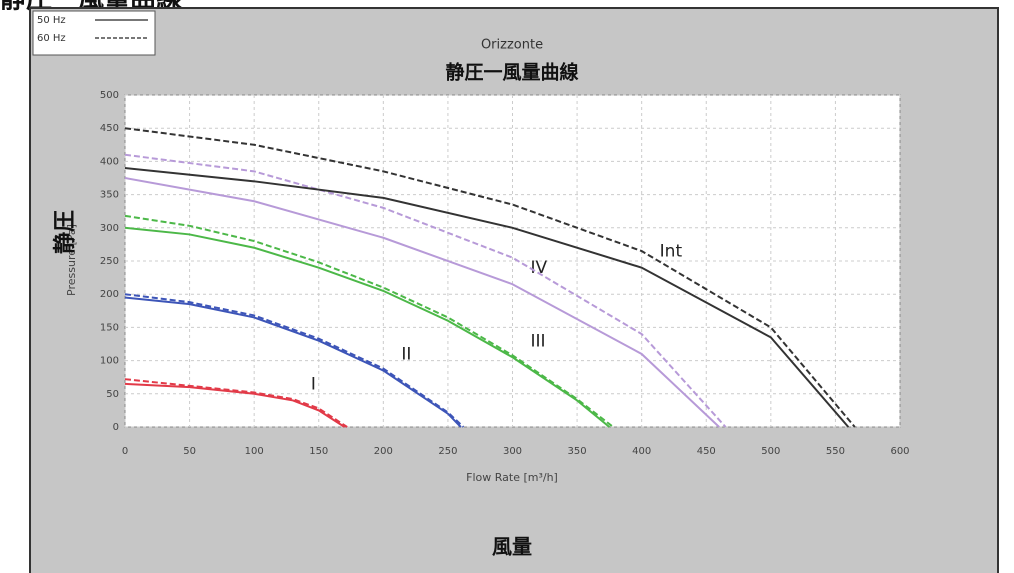 The image size is (1014, 573). I want to click on x-tick-label: 150, so click(318, 451).